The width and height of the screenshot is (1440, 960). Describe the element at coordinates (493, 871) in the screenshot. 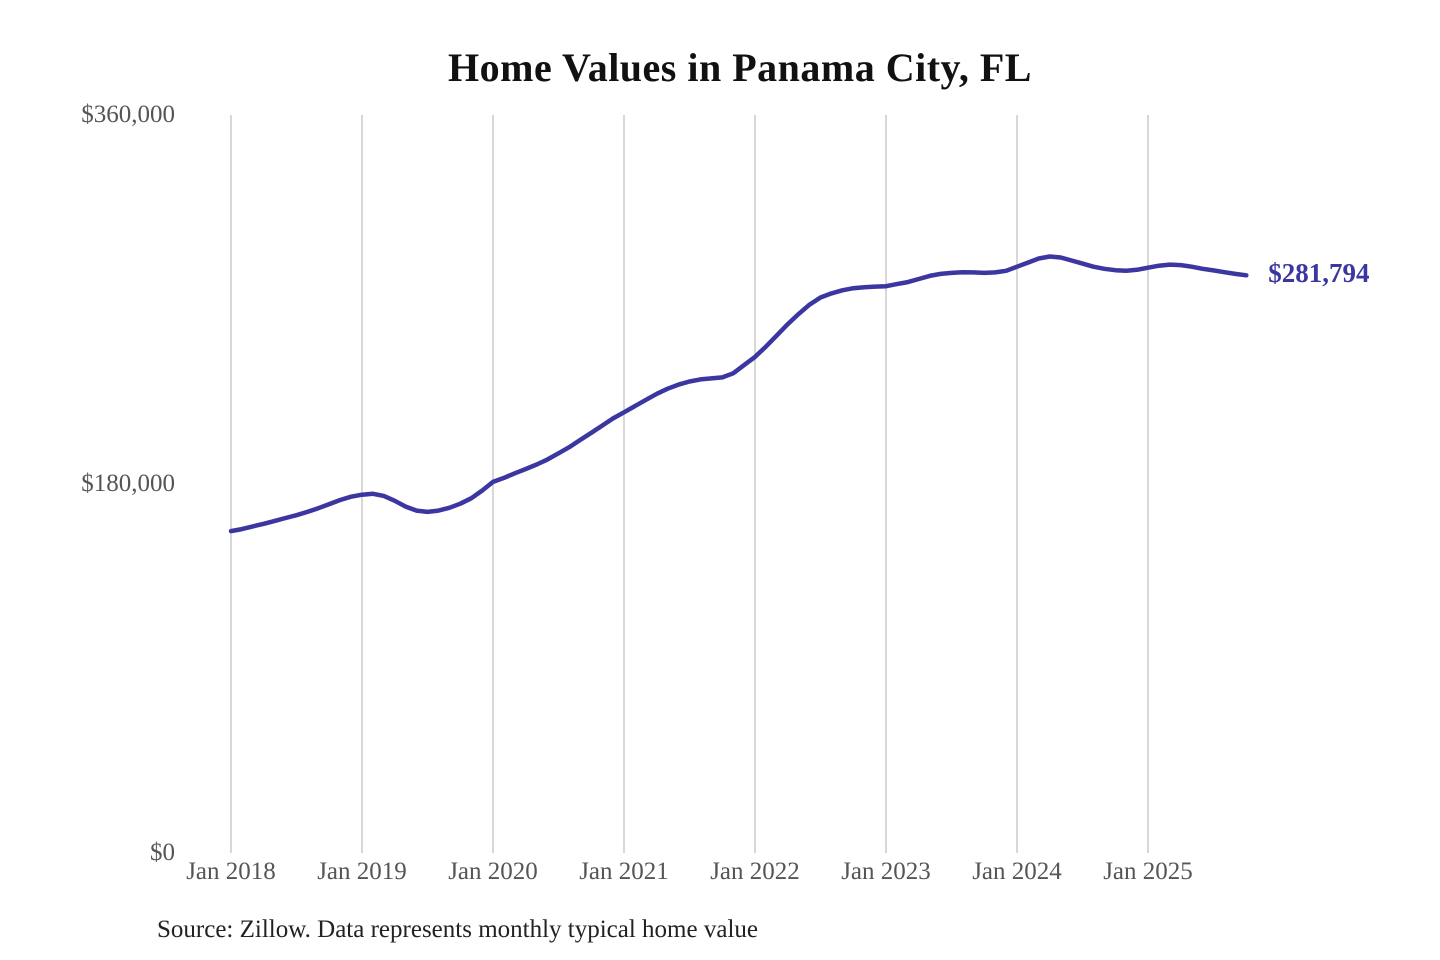

I see `x-tick-label: Jan 2020` at that location.